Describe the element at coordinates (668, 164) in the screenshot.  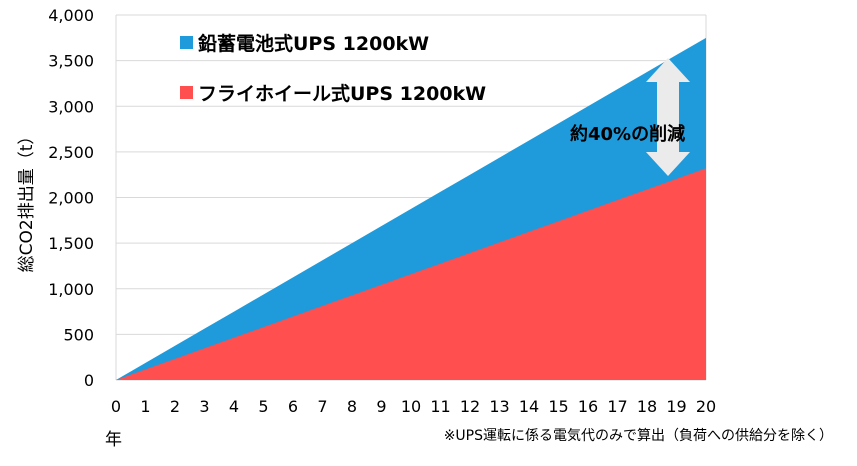
I see `arrow-down-head` at that location.